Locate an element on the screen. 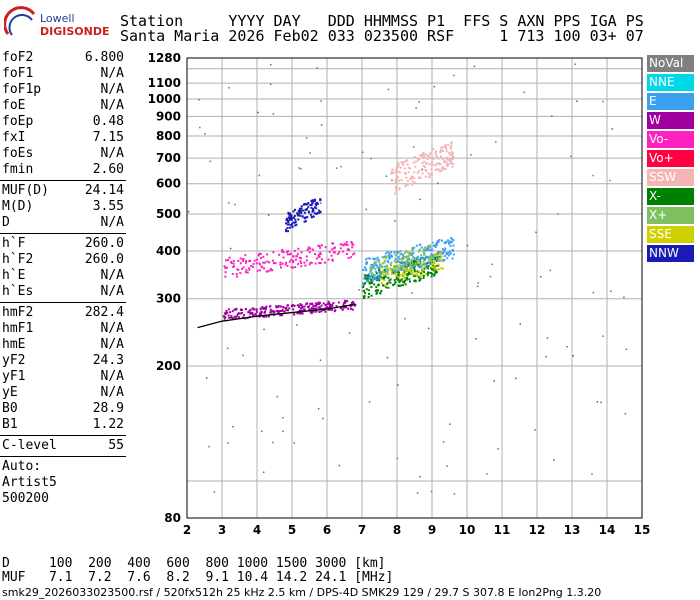  param-row: h`F 260.0 is located at coordinates (63, 244).